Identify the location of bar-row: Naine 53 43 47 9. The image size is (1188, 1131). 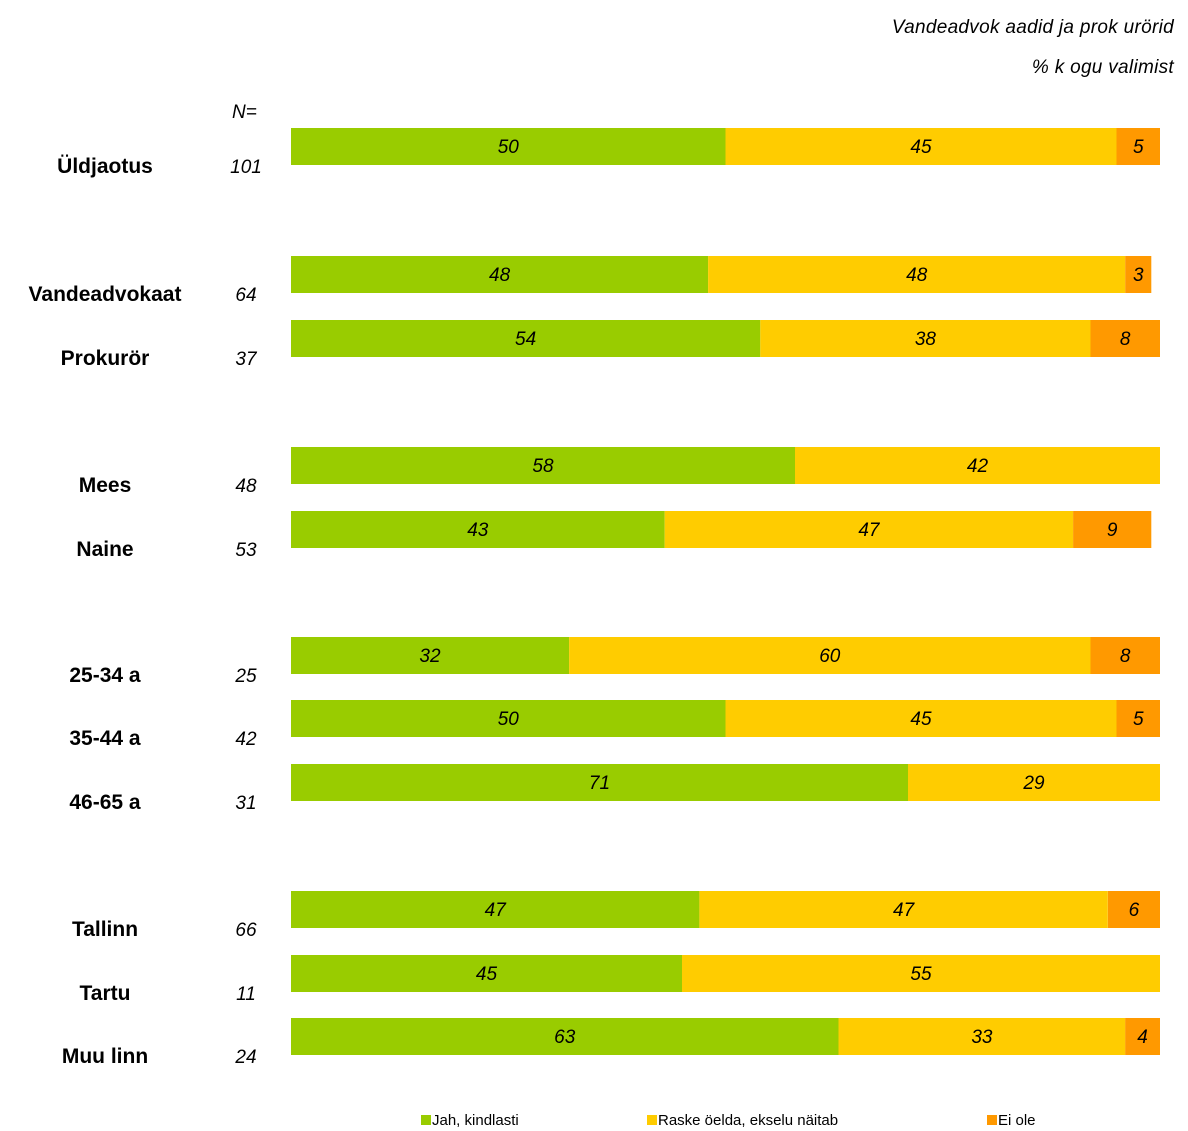
(614, 536).